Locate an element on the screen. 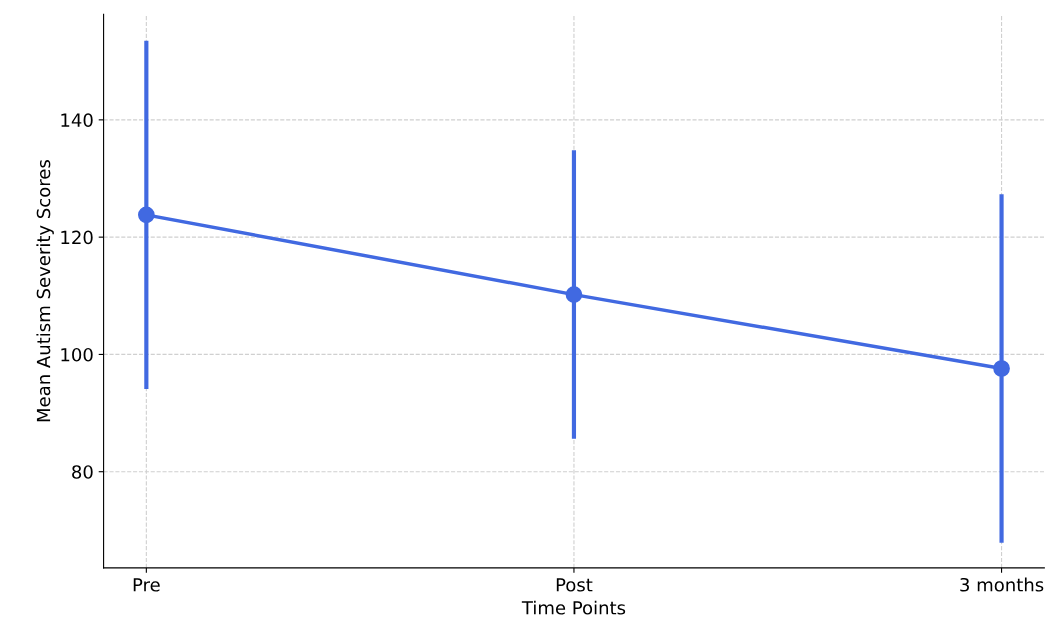 The width and height of the screenshot is (1057, 622). x-tick-label: Pre is located at coordinates (146, 585).